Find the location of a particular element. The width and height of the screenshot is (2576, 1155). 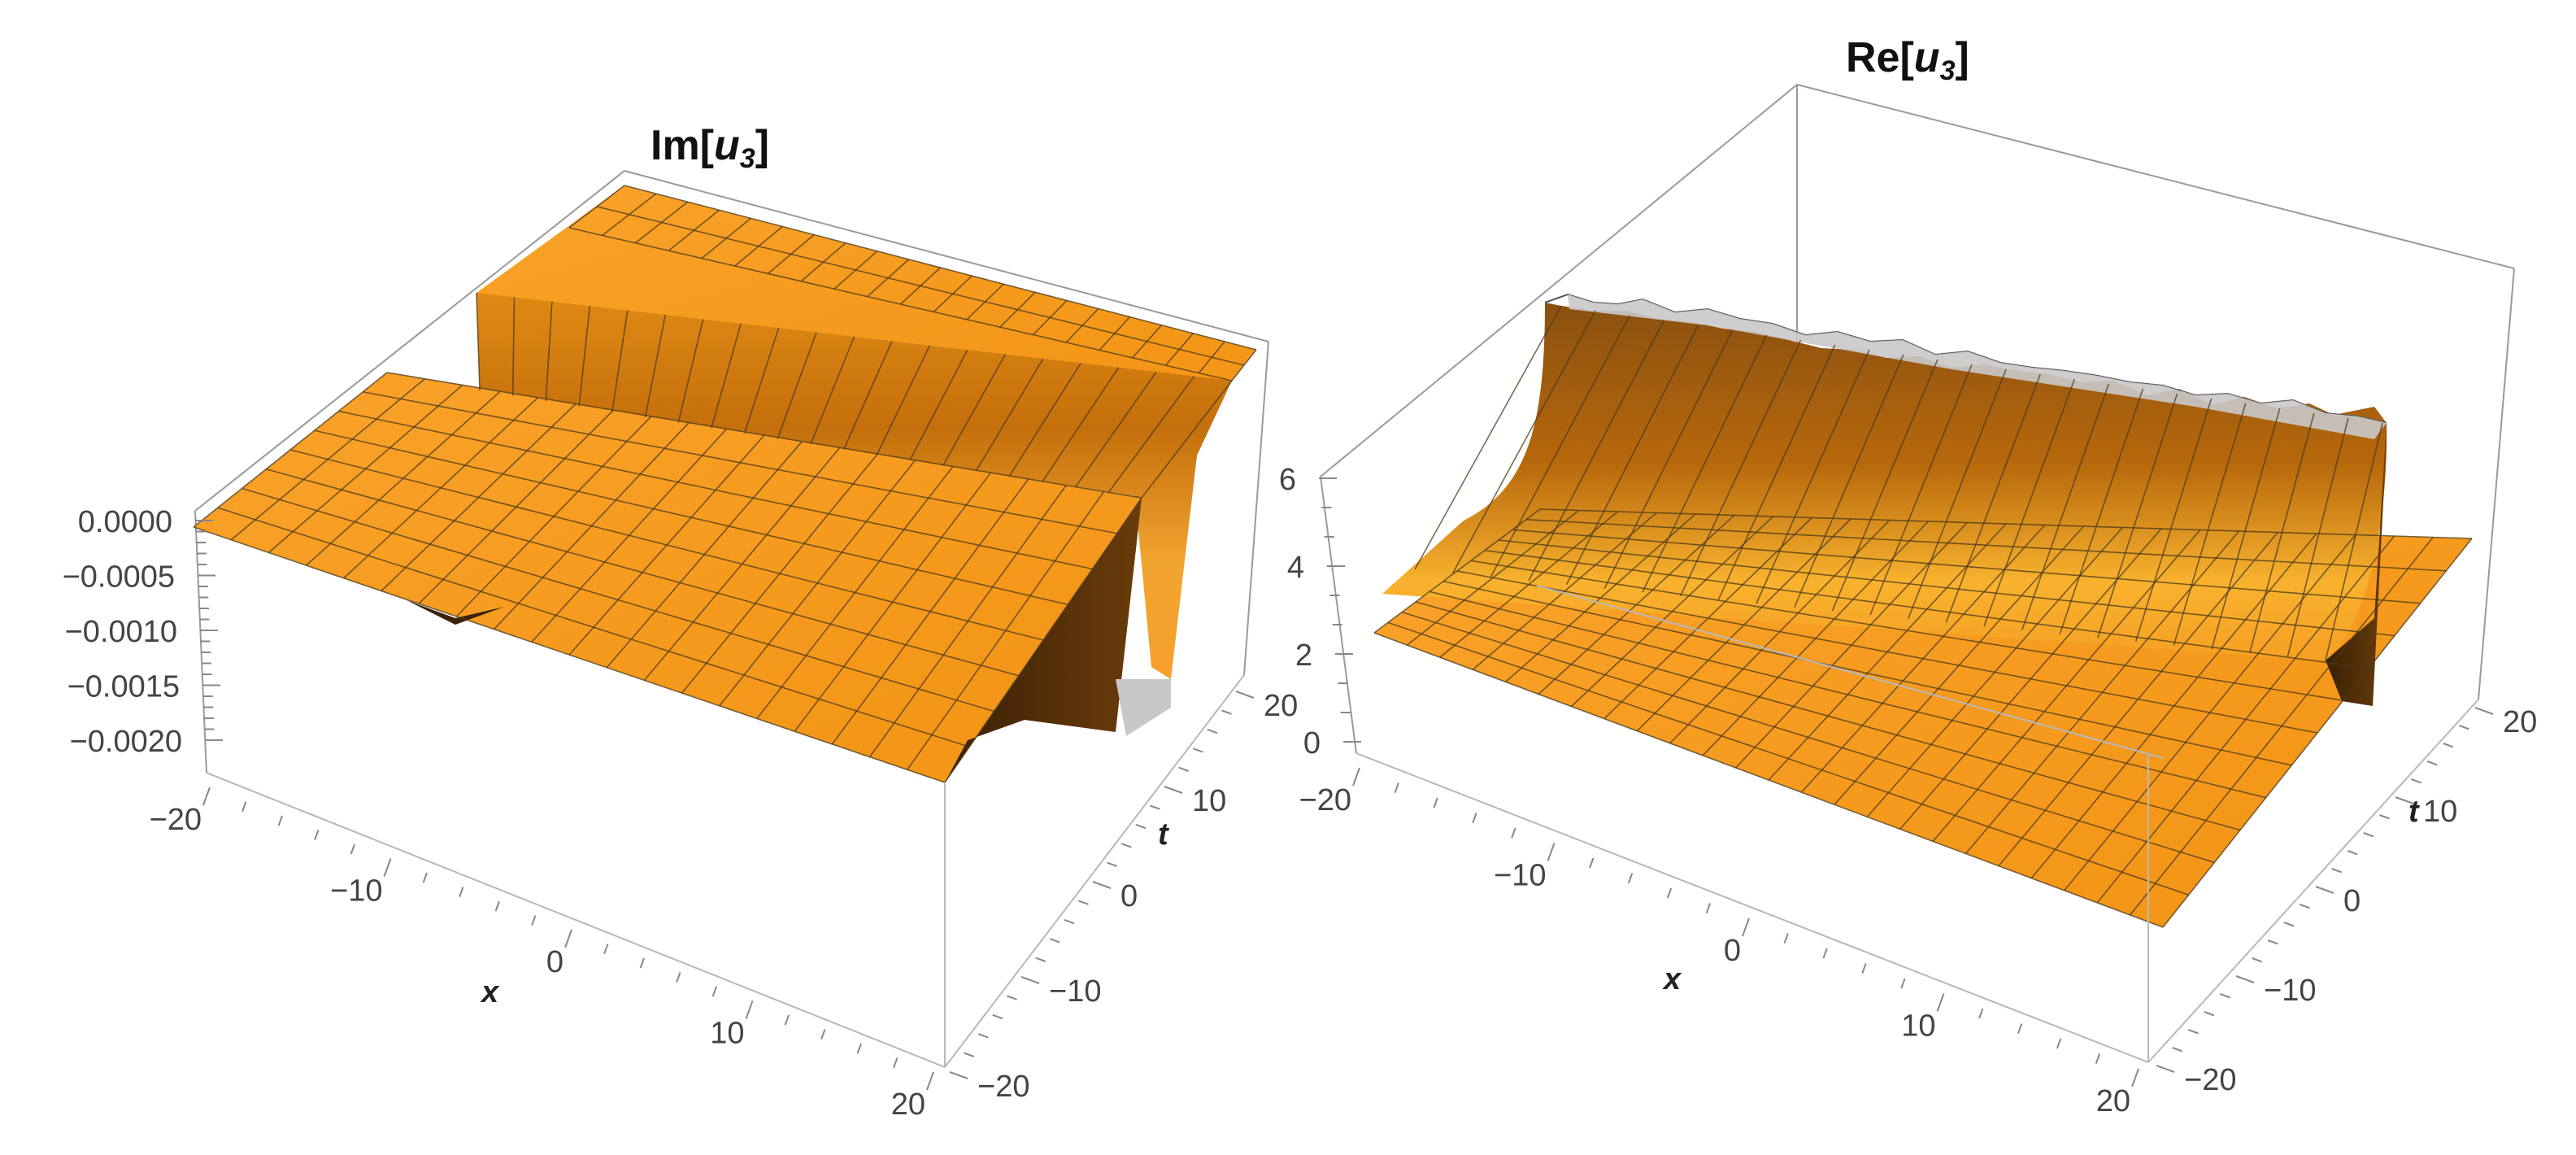

z-tick-label: −0.0020 is located at coordinates (126, 742).